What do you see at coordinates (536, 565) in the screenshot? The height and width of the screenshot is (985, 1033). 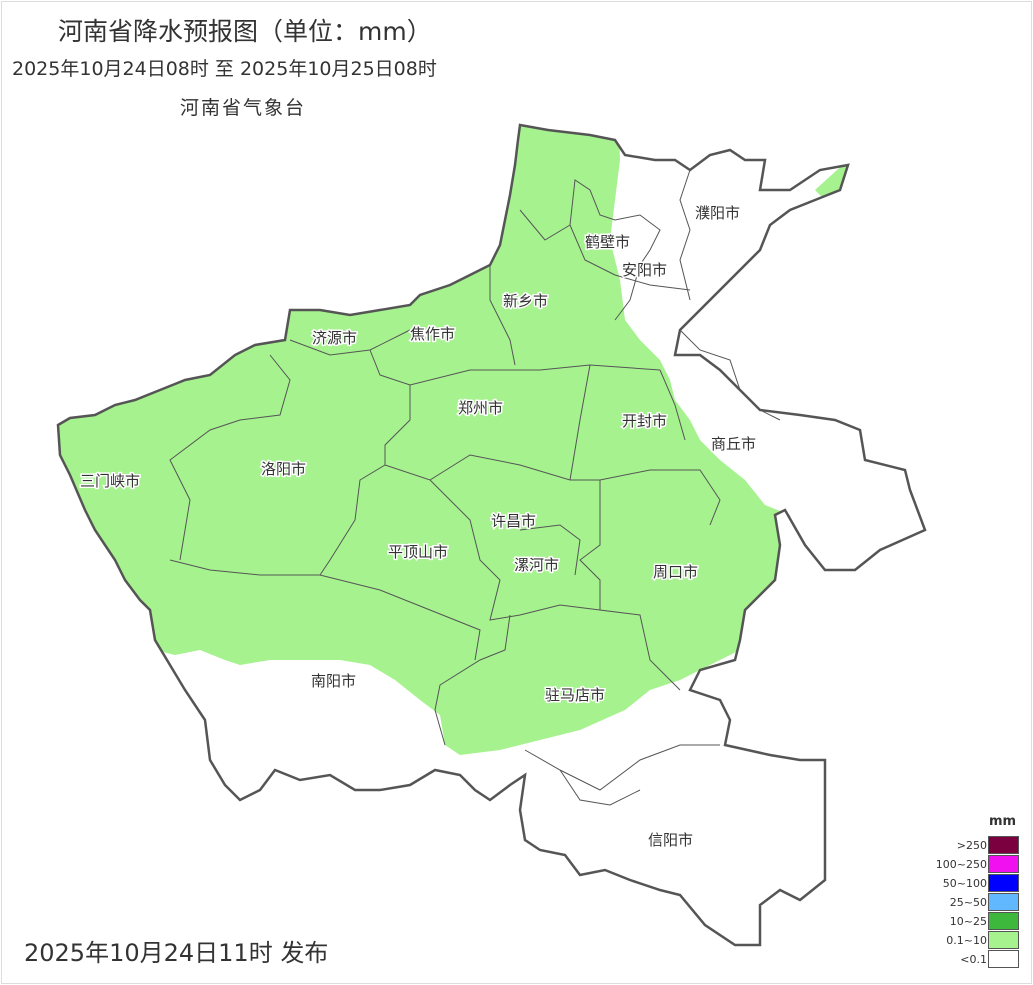 I see `city-label-luohe: 漯河市` at bounding box center [536, 565].